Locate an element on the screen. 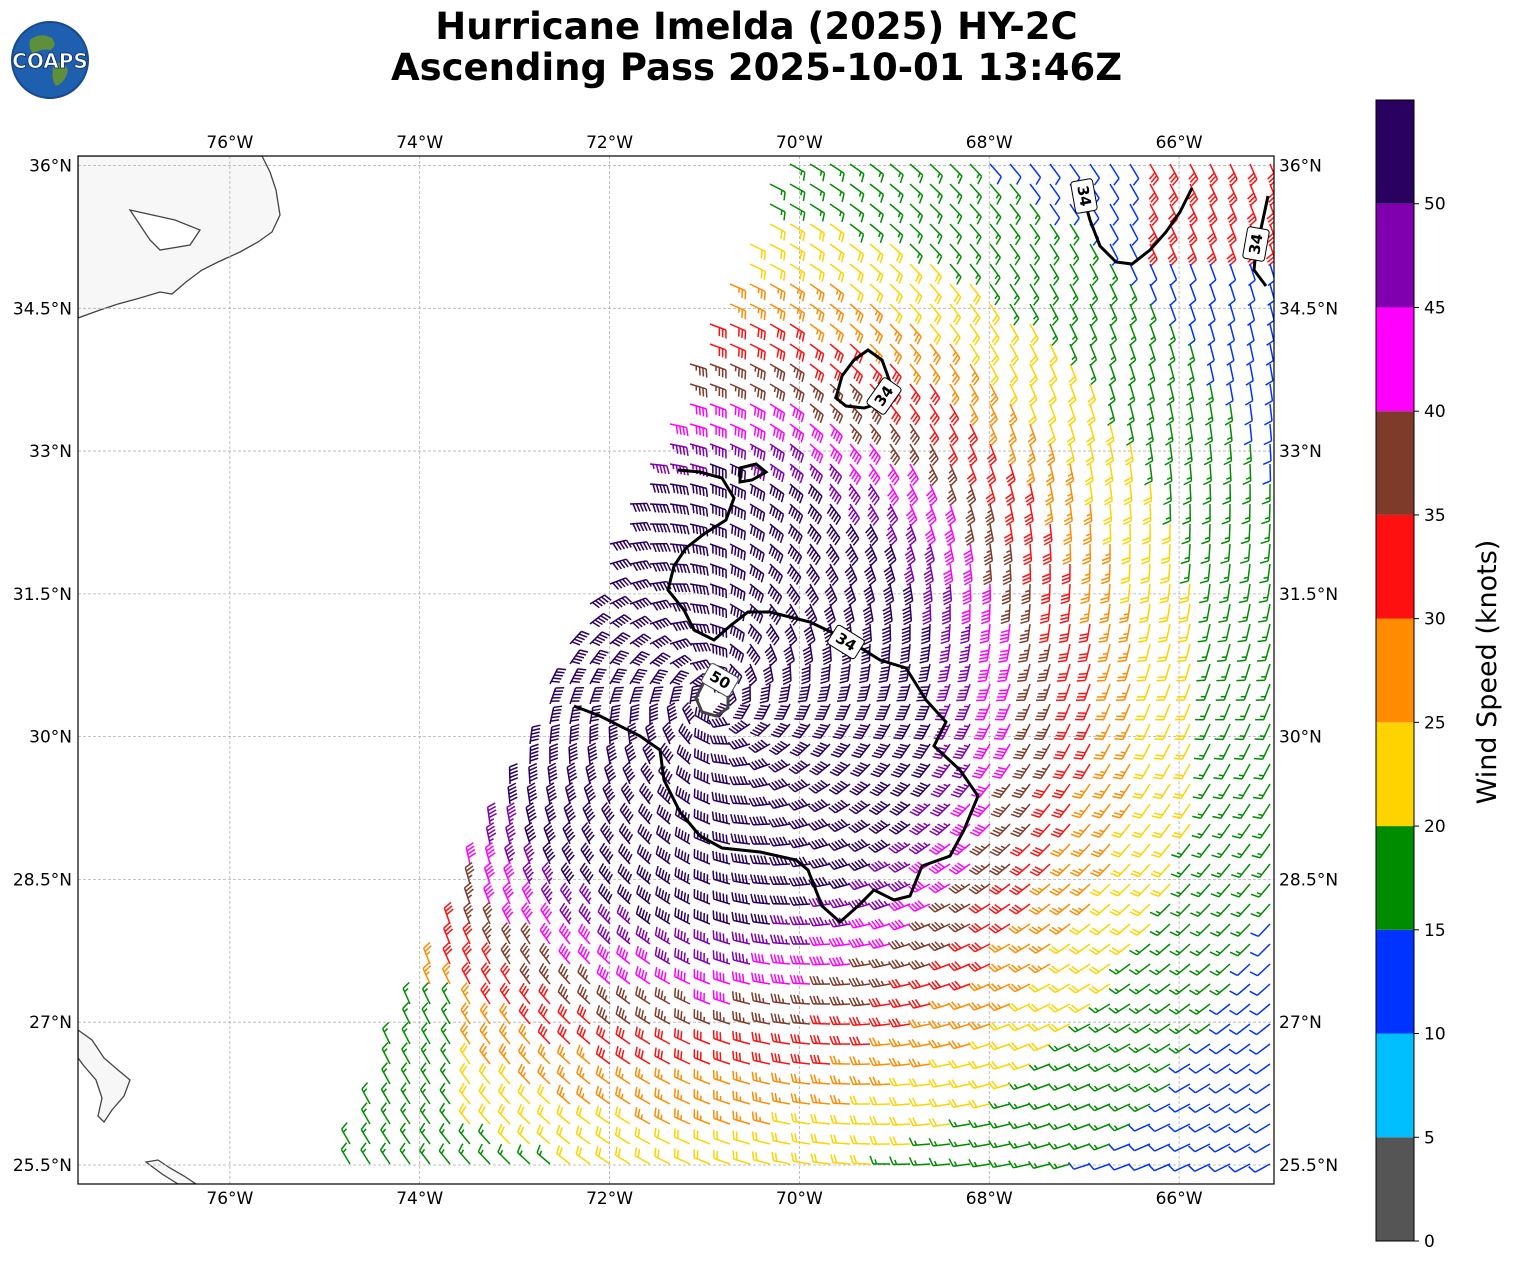  colorbar-tick-label: 30 is located at coordinates (1435, 620).